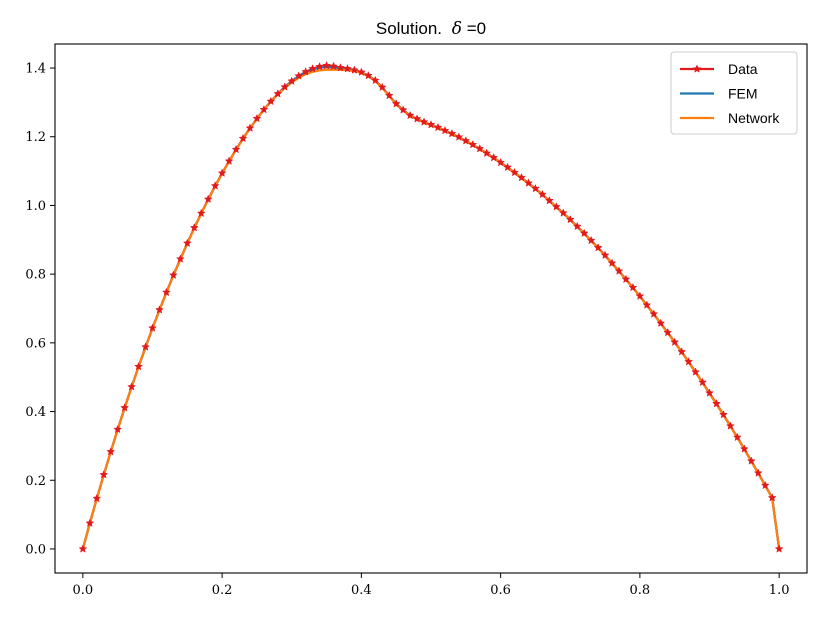  I want to click on x-tick-label: 0.2, so click(222, 590).